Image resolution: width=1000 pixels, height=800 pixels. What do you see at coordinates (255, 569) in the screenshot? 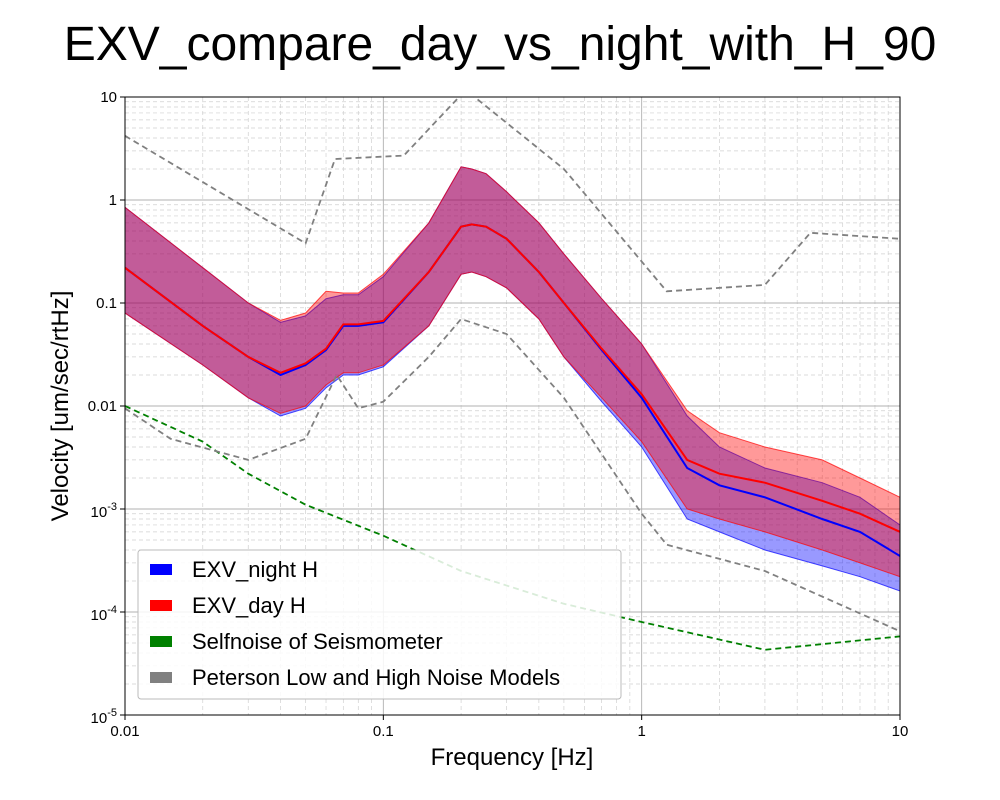
I see `legend-label-0: EXV_night H` at bounding box center [255, 569].